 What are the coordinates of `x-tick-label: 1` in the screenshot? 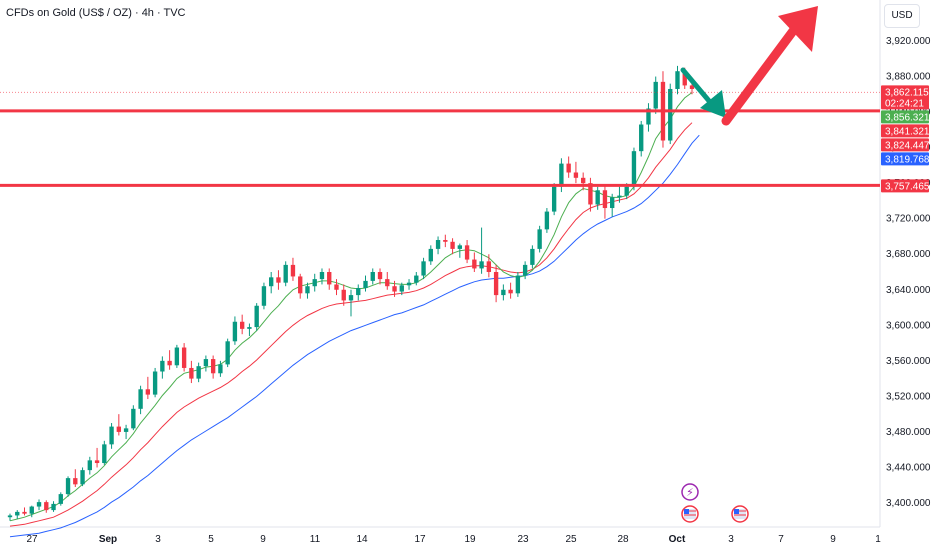 It's located at (878, 539).